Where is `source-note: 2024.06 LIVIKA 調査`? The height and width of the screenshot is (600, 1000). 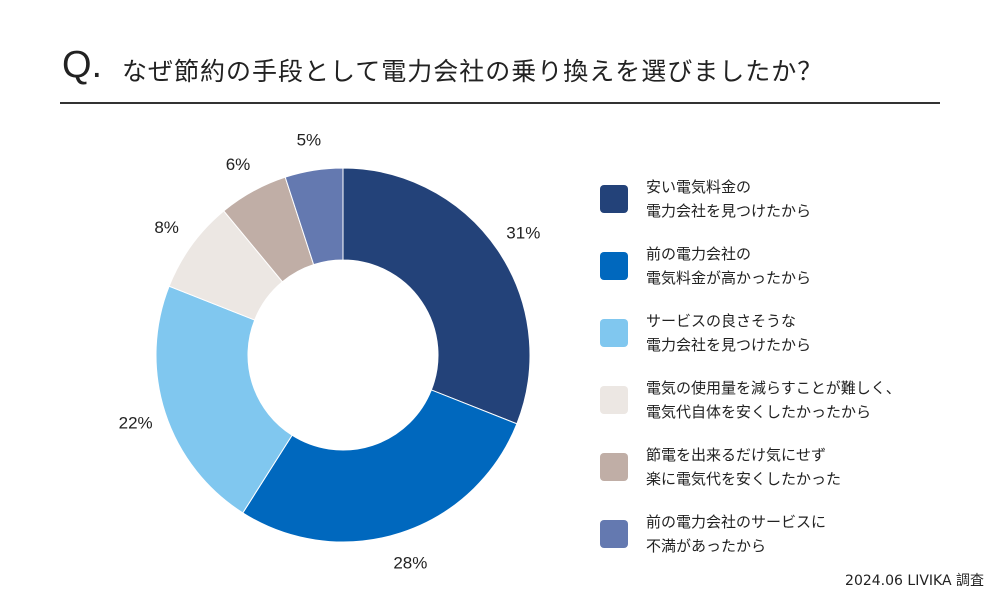
source-note: 2024.06 LIVIKA 調査 is located at coordinates (914, 581).